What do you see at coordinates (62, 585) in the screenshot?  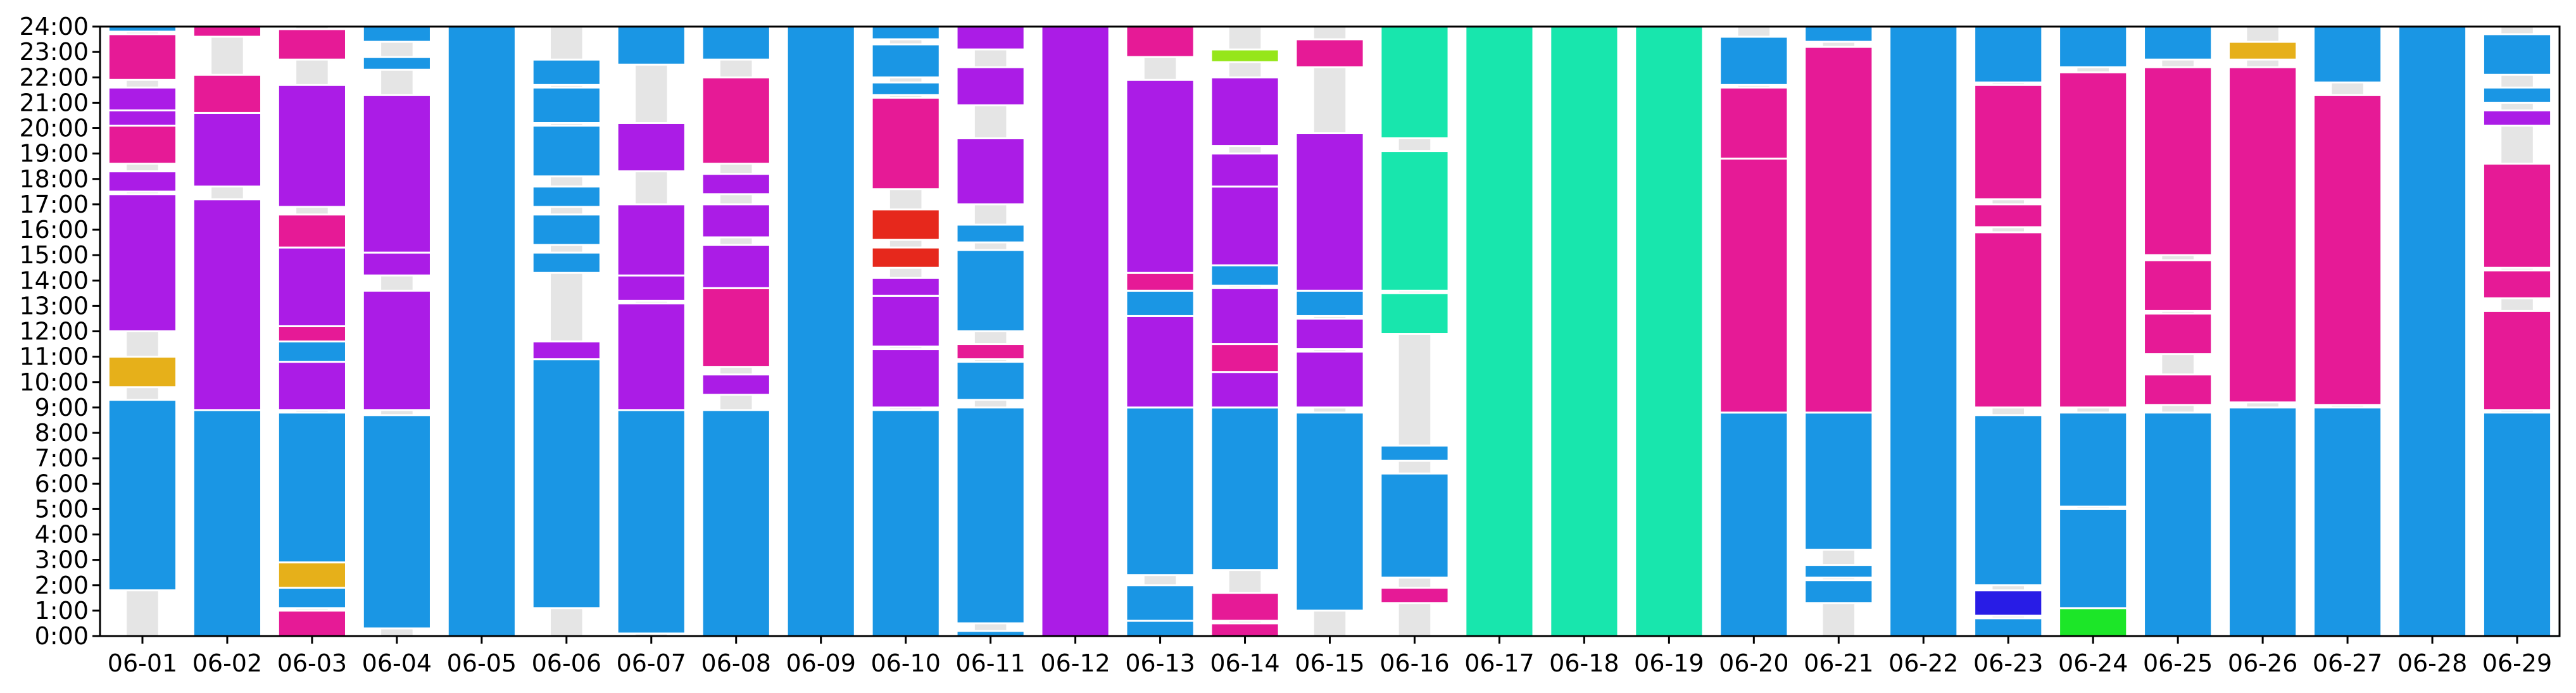 I see `y-tick-label: 2:00` at bounding box center [62, 585].